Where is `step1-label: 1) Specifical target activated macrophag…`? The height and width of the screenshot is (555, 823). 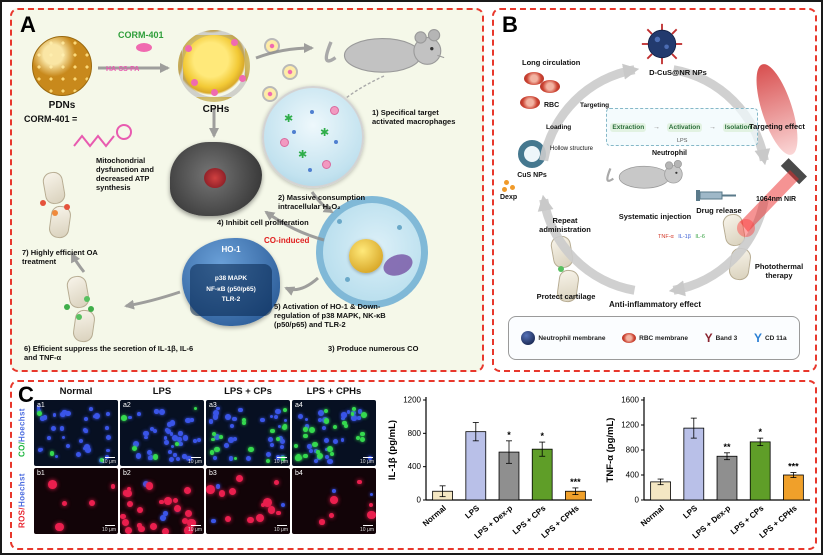
step1-label: 1) Specifical target activated macrophag… is located at coordinates (414, 117).